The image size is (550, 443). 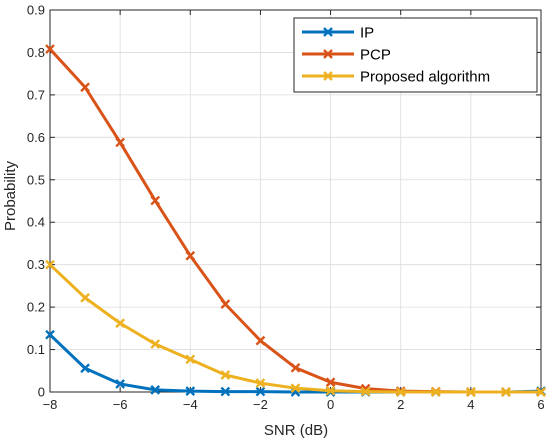 What do you see at coordinates (346, 55) in the screenshot?
I see `legend-item-pcp: PCP` at bounding box center [346, 55].